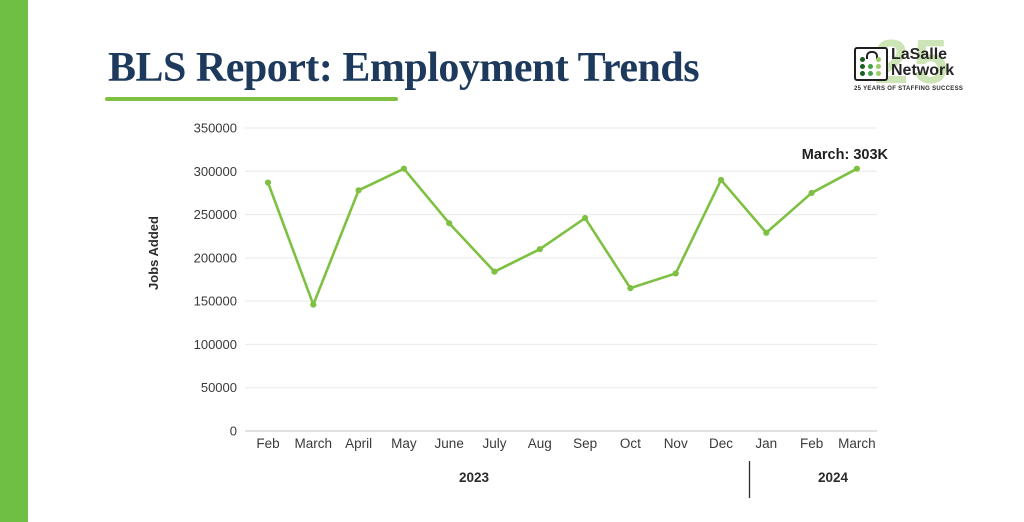  I want to click on logo-name-line1: LaSalle, so click(919, 54).